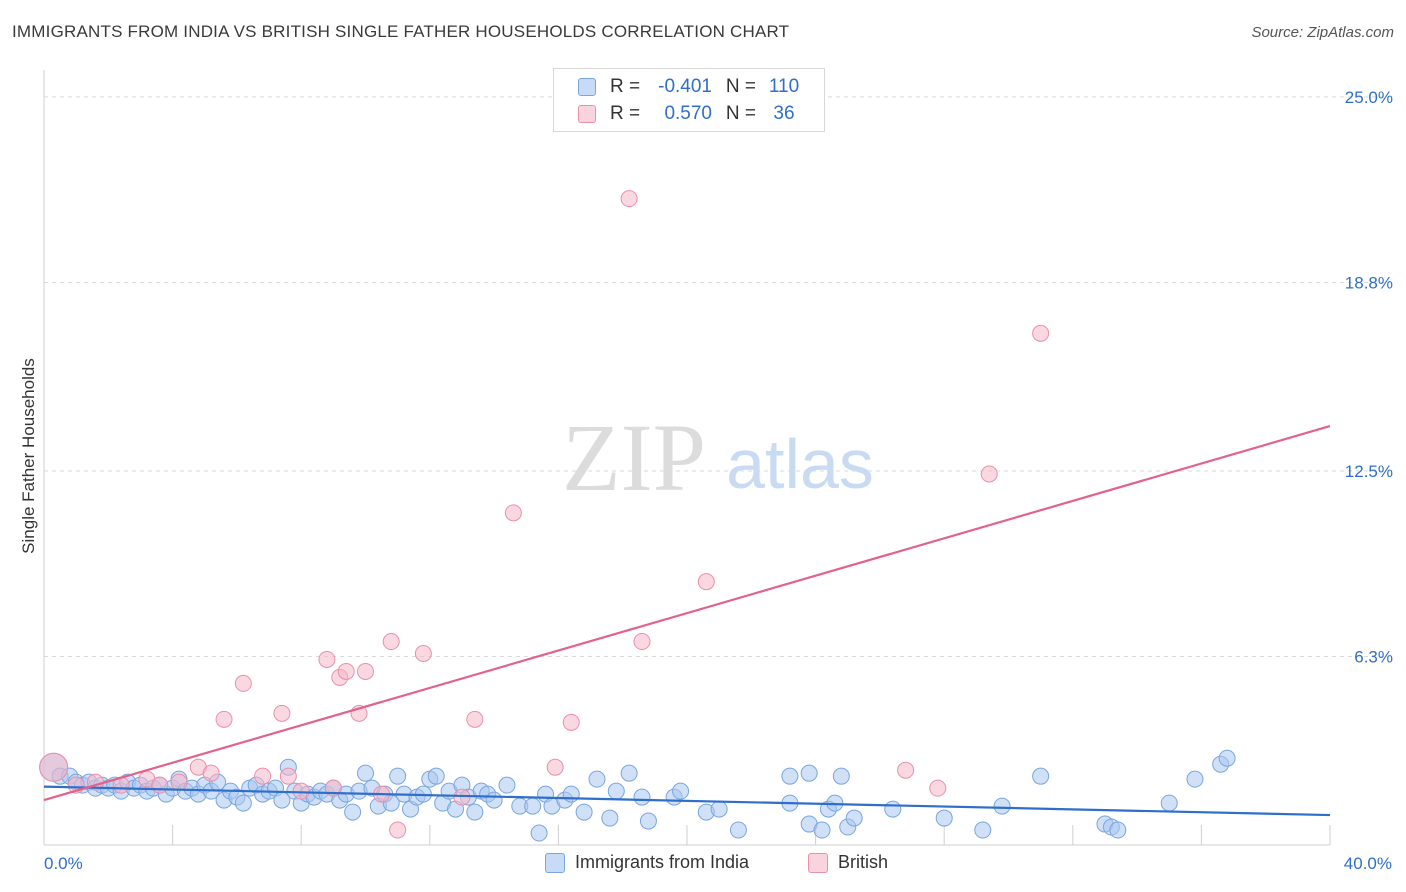  I want to click on legend-row-british: R = 0.570 N = 36, so click(695, 114).